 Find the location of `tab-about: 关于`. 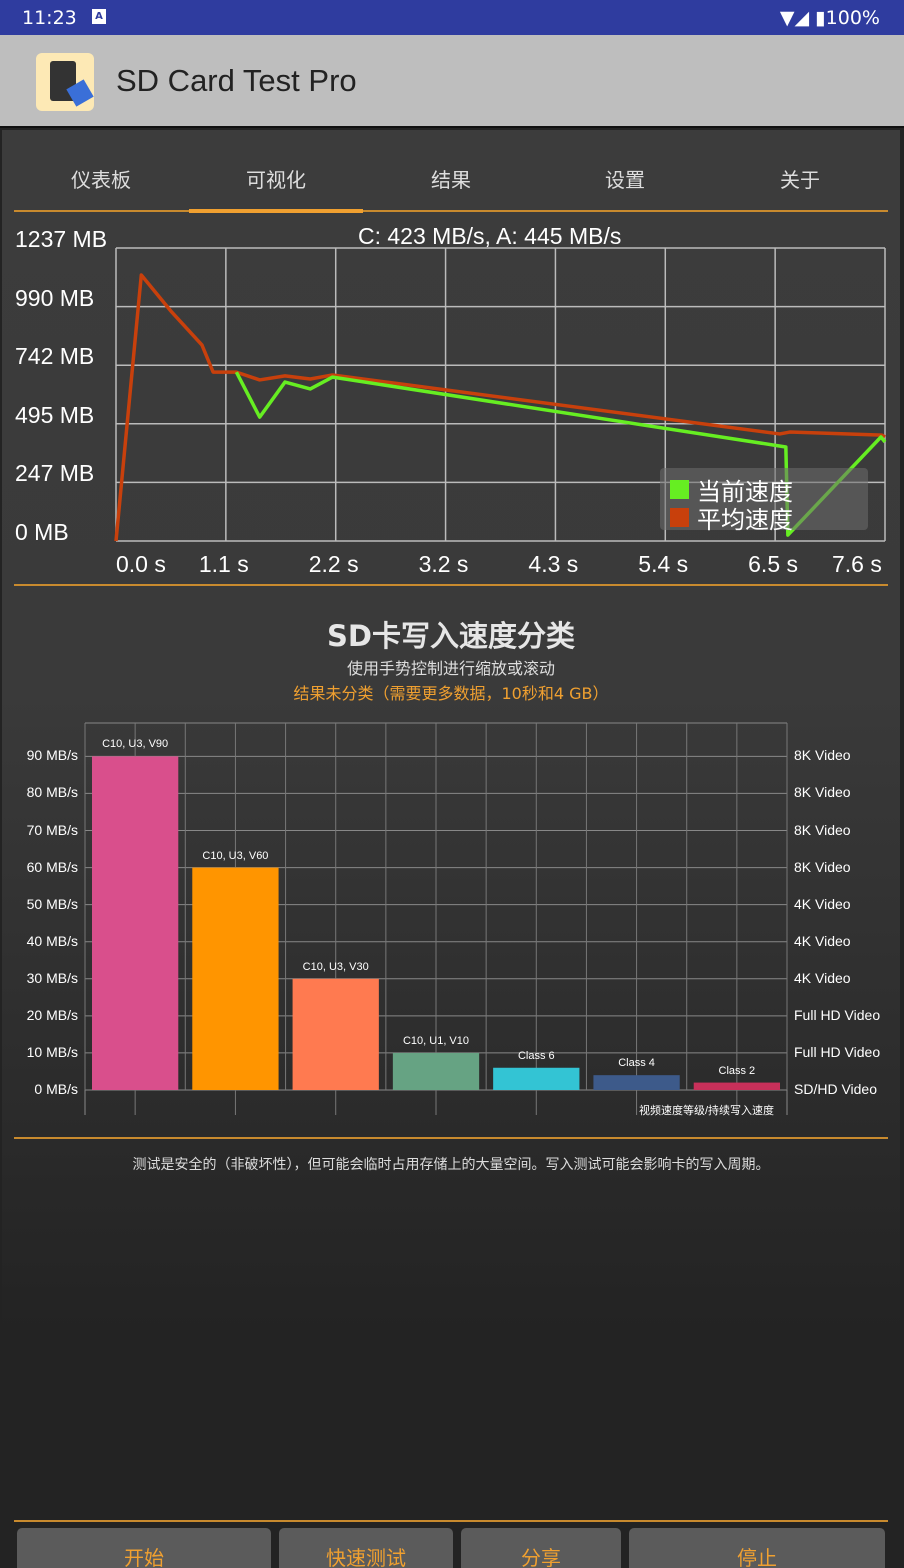

tab-about: 关于 is located at coordinates (800, 180).